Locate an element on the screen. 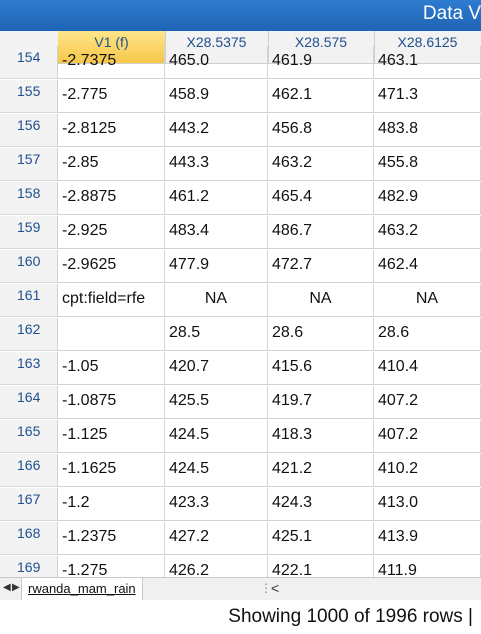  table-row: 169 -1.275 426.2 422.1 411.9 is located at coordinates (240, 566).